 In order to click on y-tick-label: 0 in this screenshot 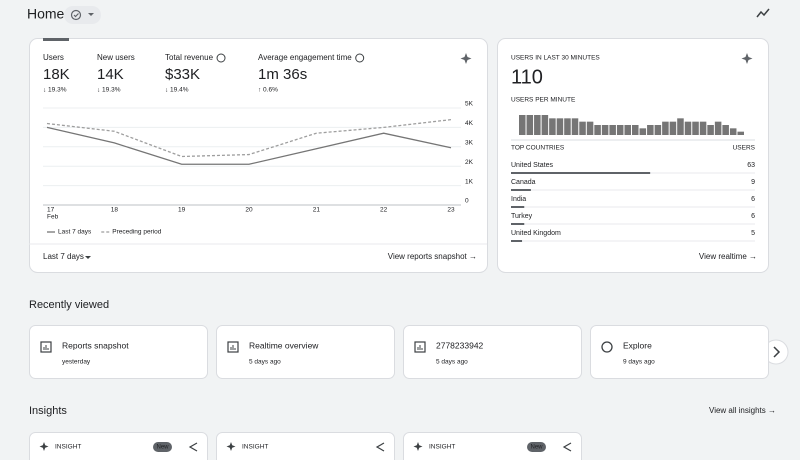, I will do `click(467, 201)`.